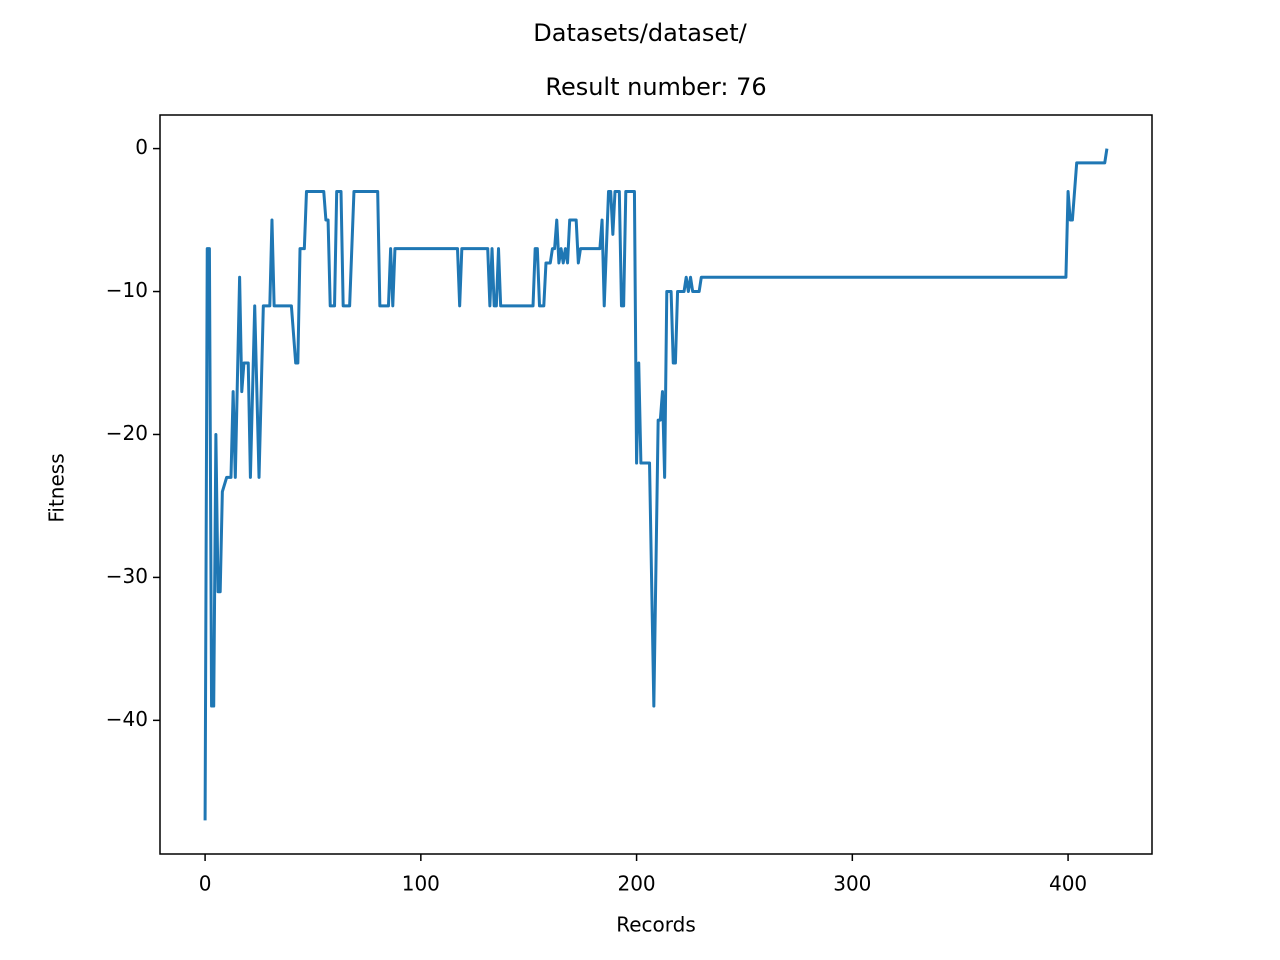  Describe the element at coordinates (127, 290) in the screenshot. I see `y-tick-label: −10` at that location.